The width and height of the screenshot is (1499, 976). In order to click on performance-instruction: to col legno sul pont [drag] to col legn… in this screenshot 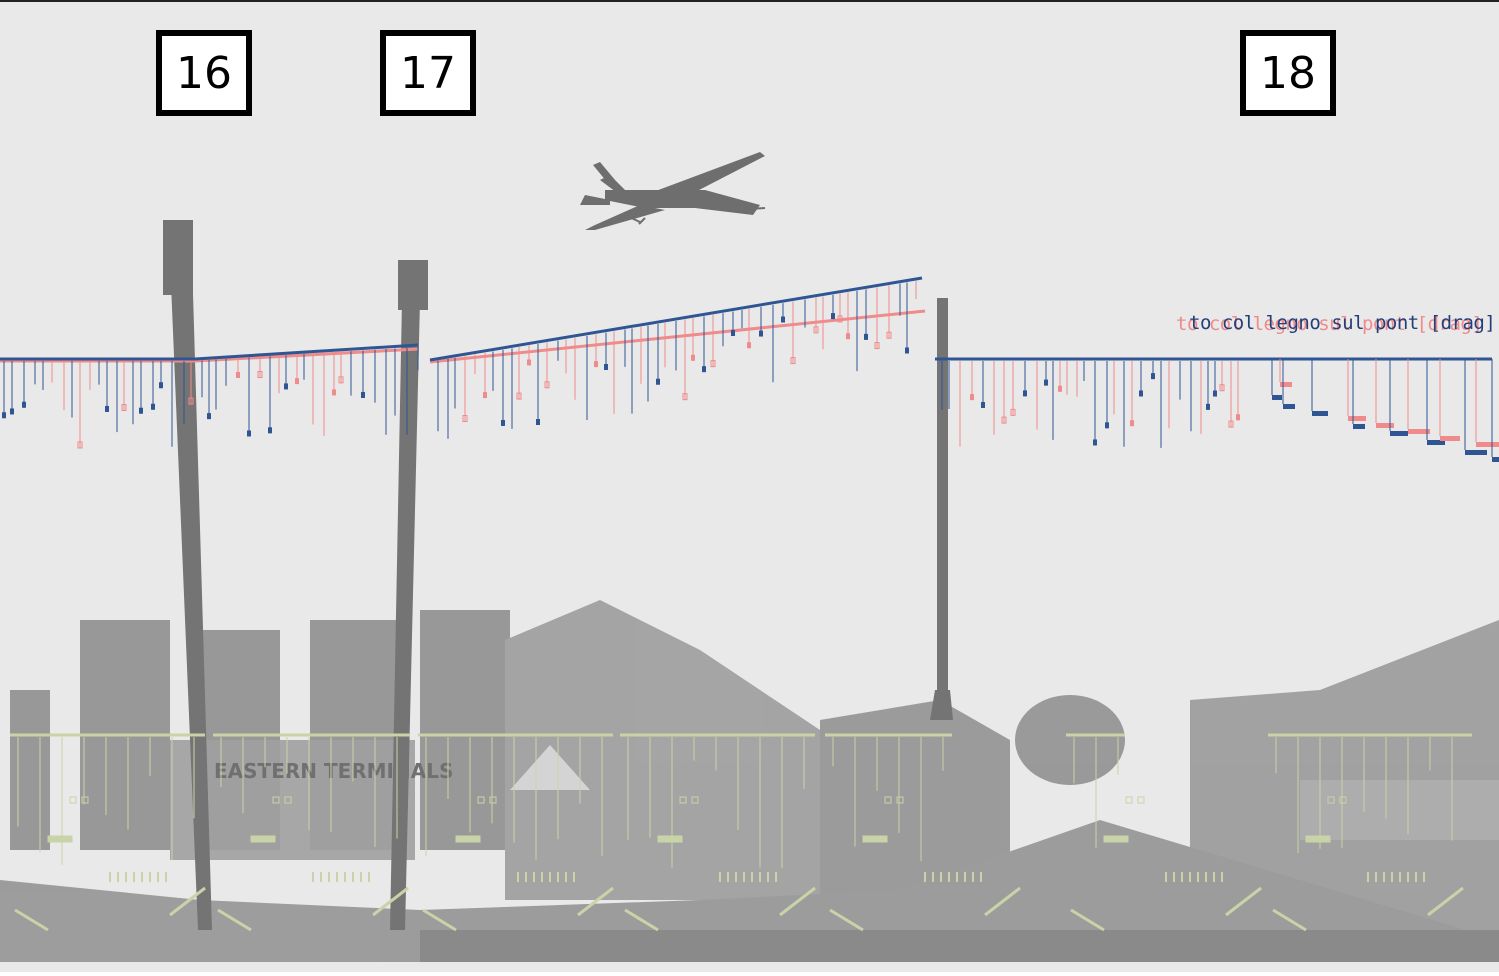, I will do `click(1333, 325)`.